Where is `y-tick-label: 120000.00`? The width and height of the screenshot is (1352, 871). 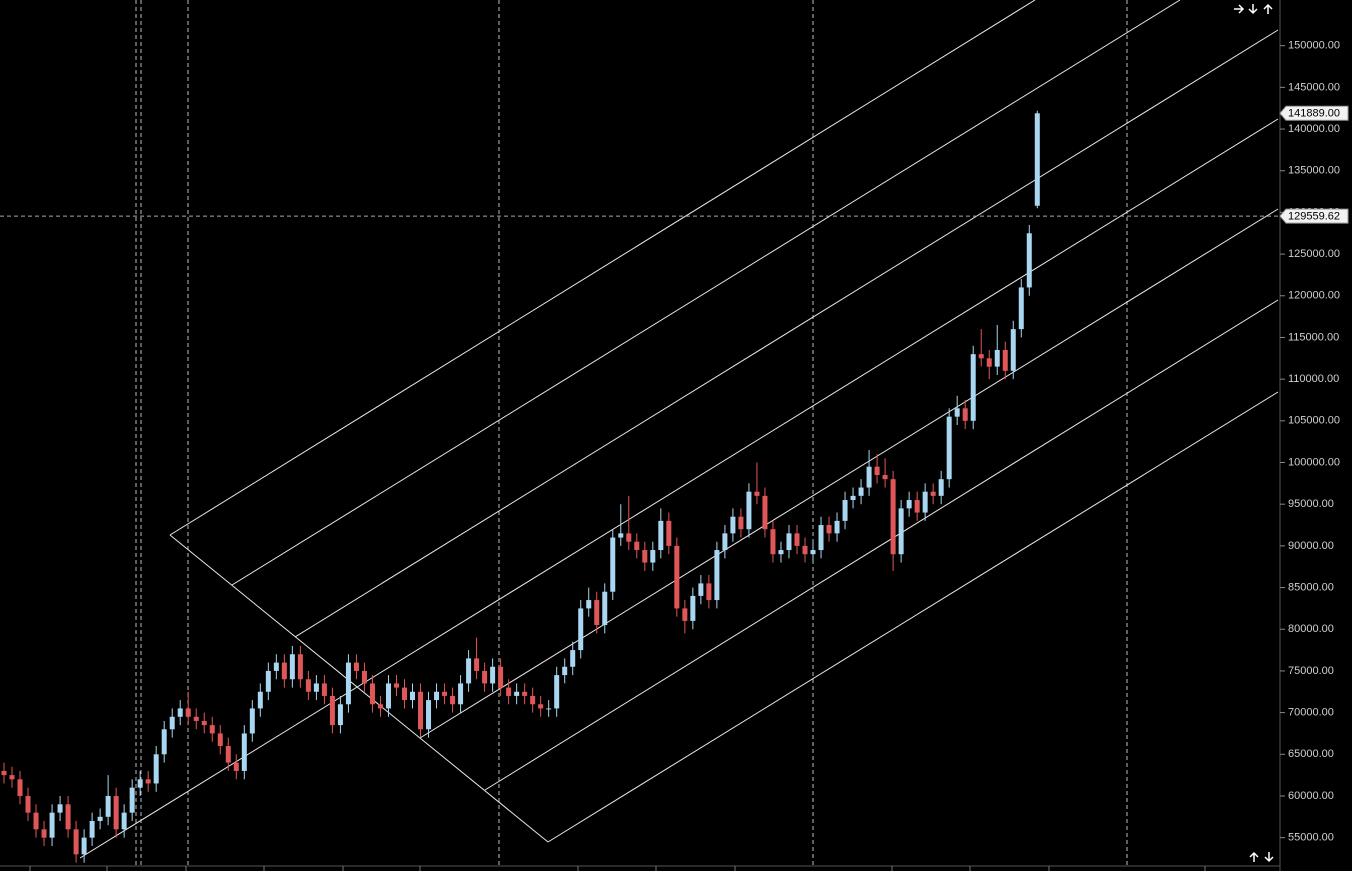 y-tick-label: 120000.00 is located at coordinates (1314, 296).